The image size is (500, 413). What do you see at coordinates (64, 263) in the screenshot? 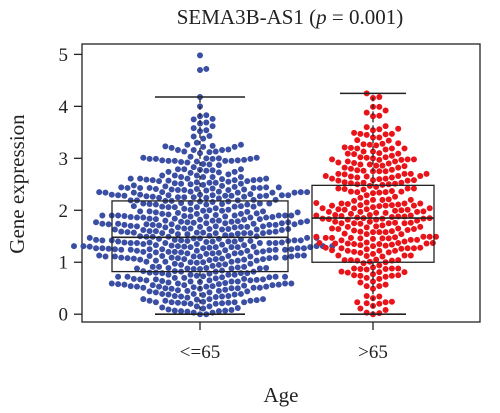
I see `y-tick-label: 1` at bounding box center [64, 263].